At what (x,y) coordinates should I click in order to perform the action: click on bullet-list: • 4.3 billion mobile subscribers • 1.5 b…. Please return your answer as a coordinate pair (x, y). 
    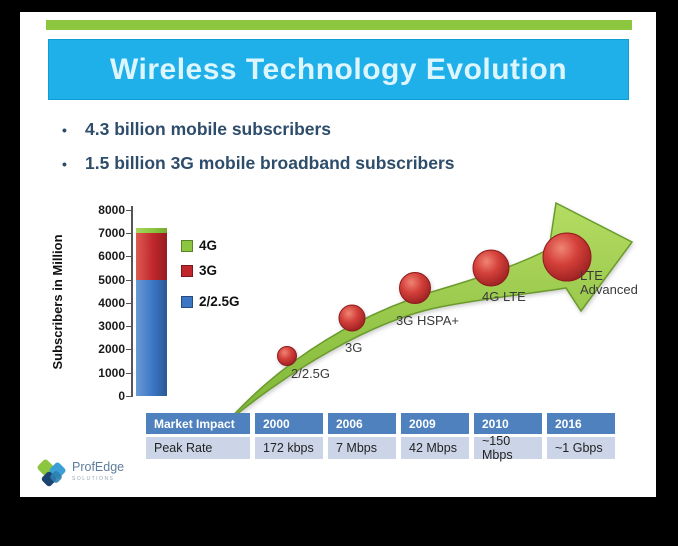
    Looking at the image, I should click on (258, 152).